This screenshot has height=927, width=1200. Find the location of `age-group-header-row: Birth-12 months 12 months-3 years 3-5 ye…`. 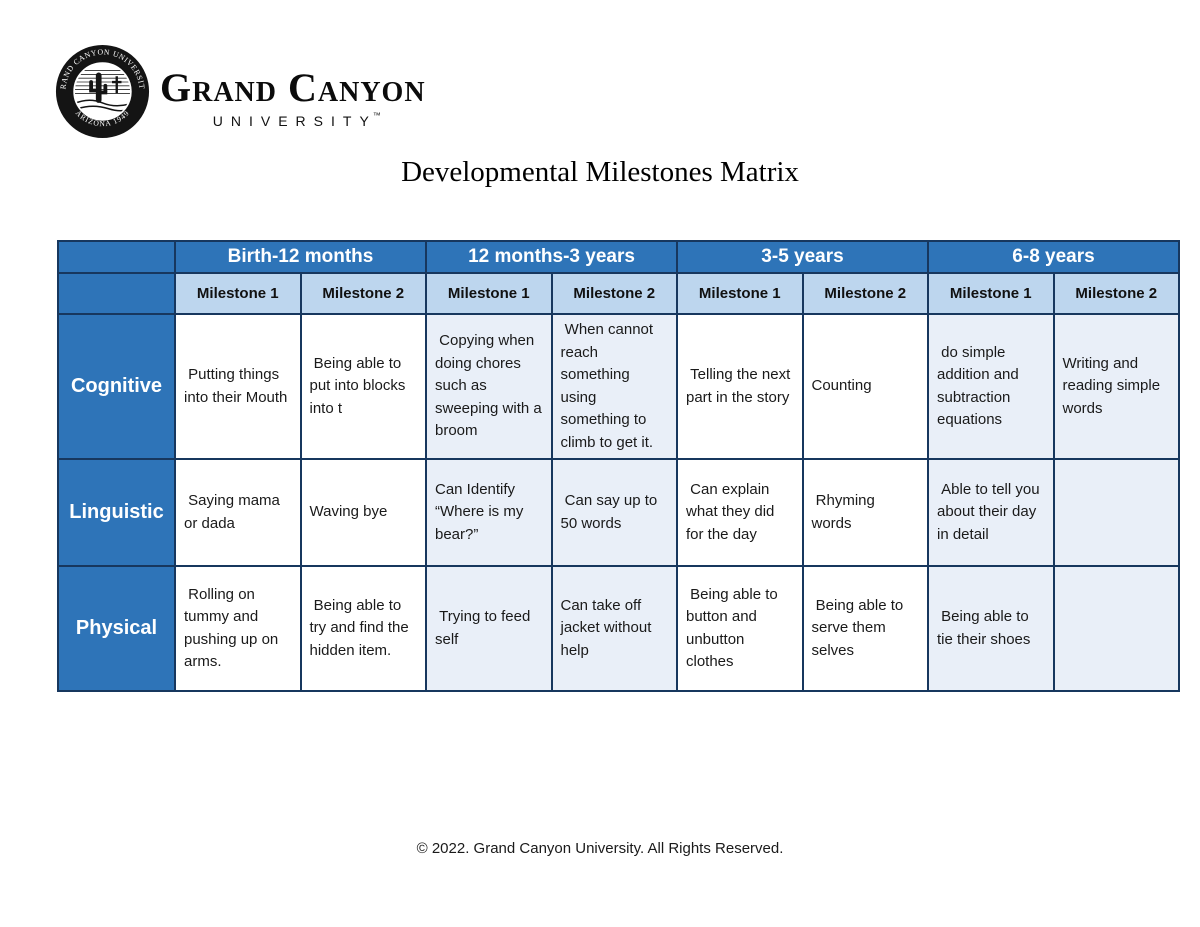

age-group-header-row: Birth-12 months 12 months-3 years 3-5 ye… is located at coordinates (618, 257).